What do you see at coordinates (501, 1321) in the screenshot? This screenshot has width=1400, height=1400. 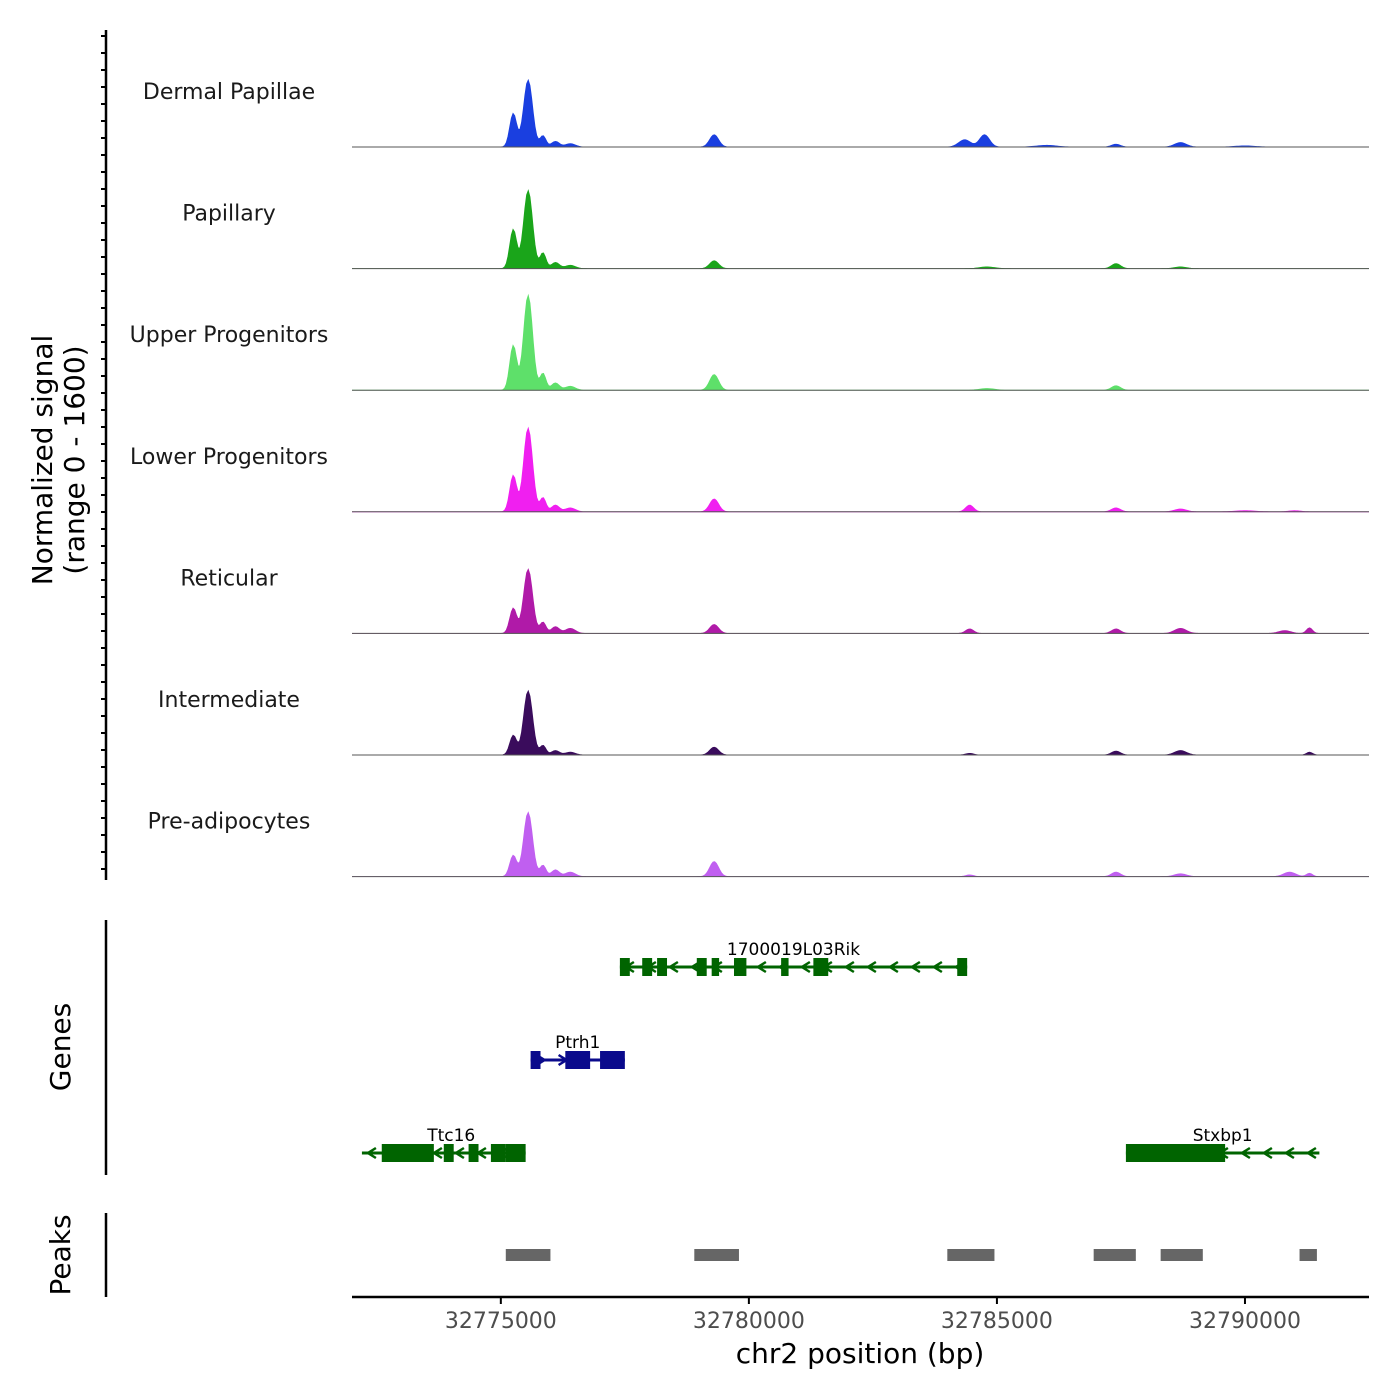 I see `x-tick-label: 32775000` at bounding box center [501, 1321].